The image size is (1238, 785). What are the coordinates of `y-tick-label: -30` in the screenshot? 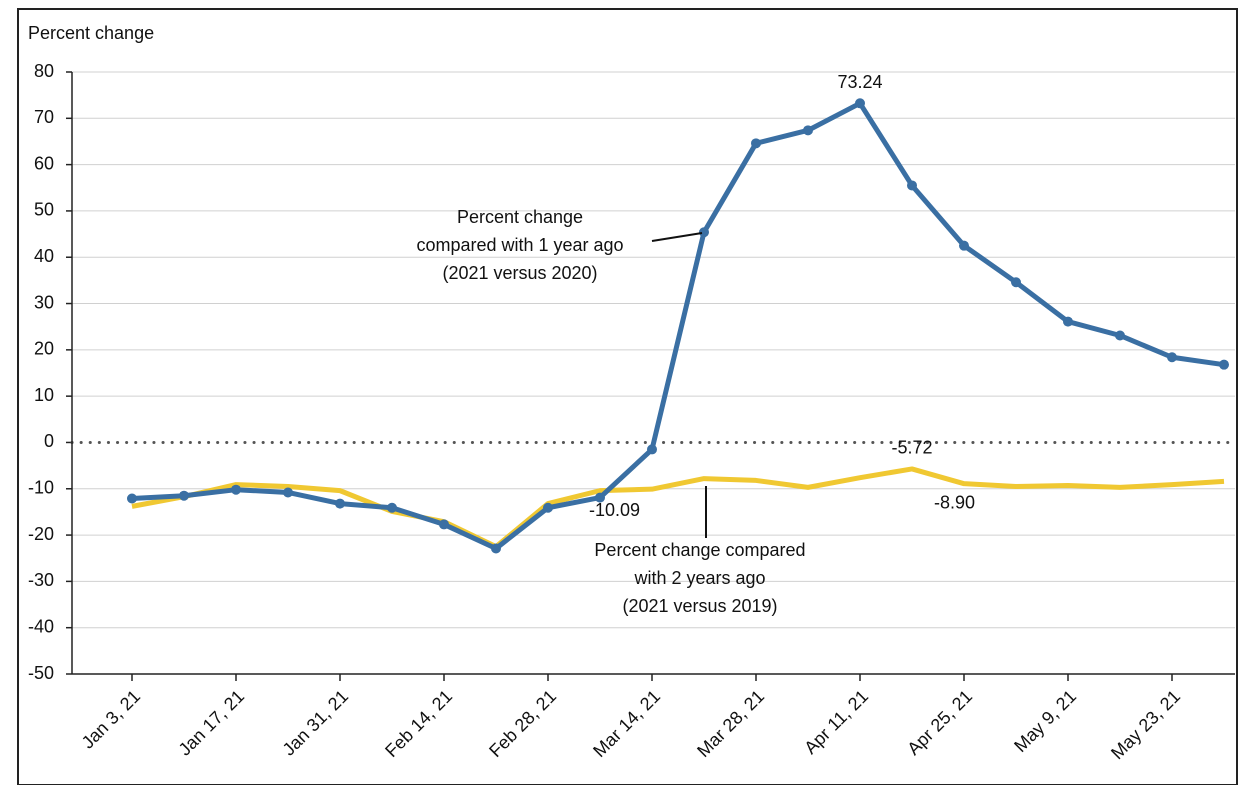 It's located at (41, 580).